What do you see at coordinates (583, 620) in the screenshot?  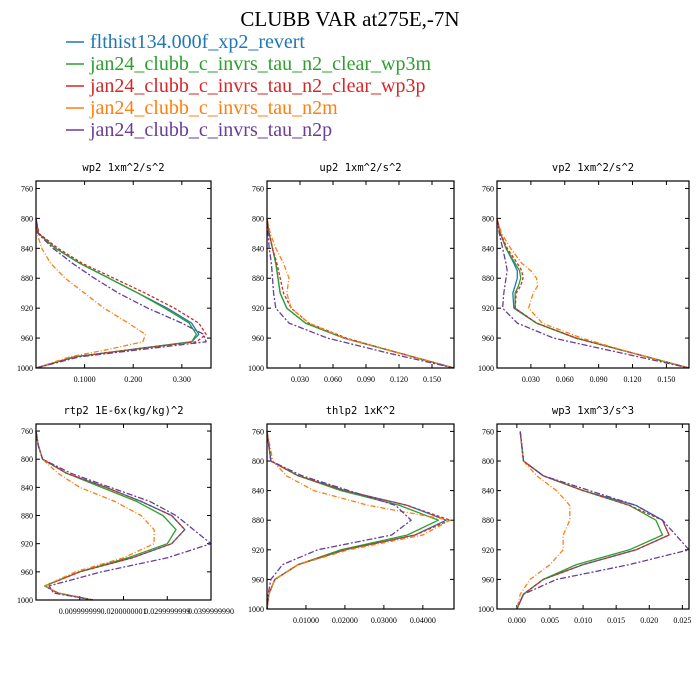 I see `x-tick-label: 0.010` at bounding box center [583, 620].